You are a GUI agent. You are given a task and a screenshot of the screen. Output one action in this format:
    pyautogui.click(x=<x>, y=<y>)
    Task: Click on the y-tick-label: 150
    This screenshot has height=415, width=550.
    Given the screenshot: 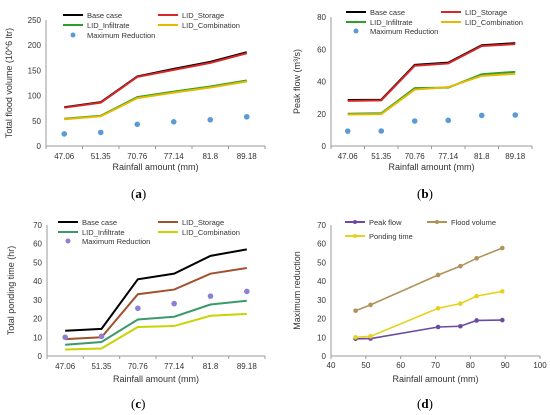 What is the action you would take?
    pyautogui.click(x=35, y=70)
    